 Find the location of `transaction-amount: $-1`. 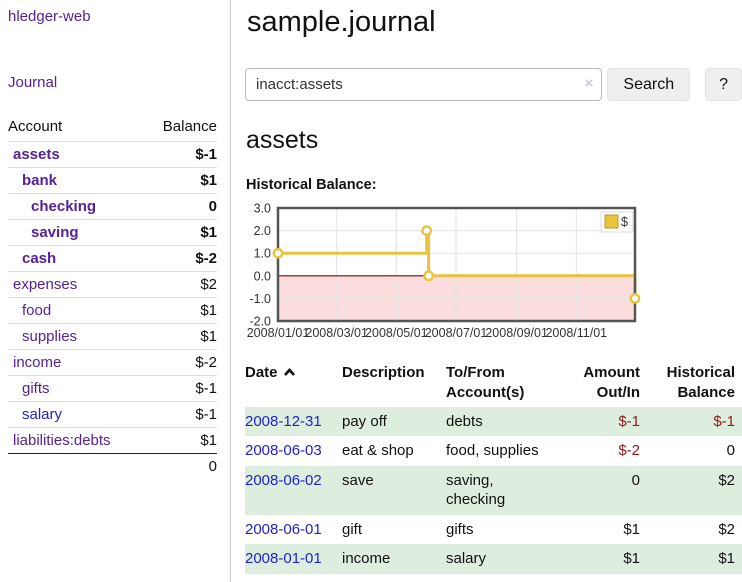

transaction-amount: $-1 is located at coordinates (629, 421).